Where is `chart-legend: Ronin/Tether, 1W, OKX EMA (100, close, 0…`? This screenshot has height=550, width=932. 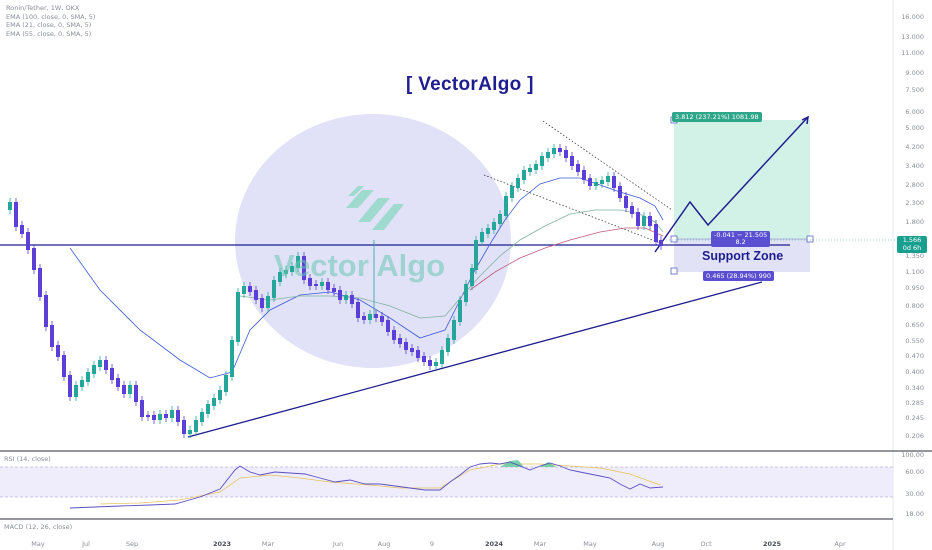
chart-legend: Ronin/Tether, 1W, OKX EMA (100, close, 0… is located at coordinates (50, 21).